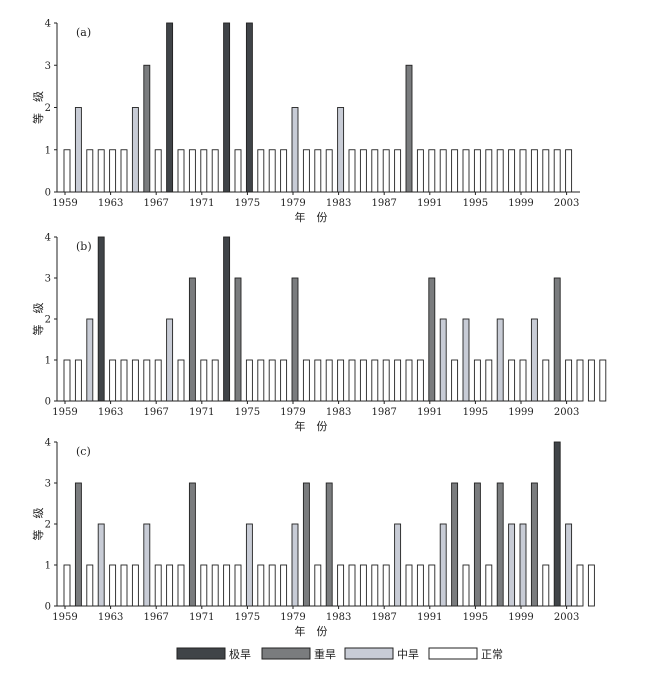  What do you see at coordinates (383, 412) in the screenshot?
I see `x-tick-label: 1987` at bounding box center [383, 412].